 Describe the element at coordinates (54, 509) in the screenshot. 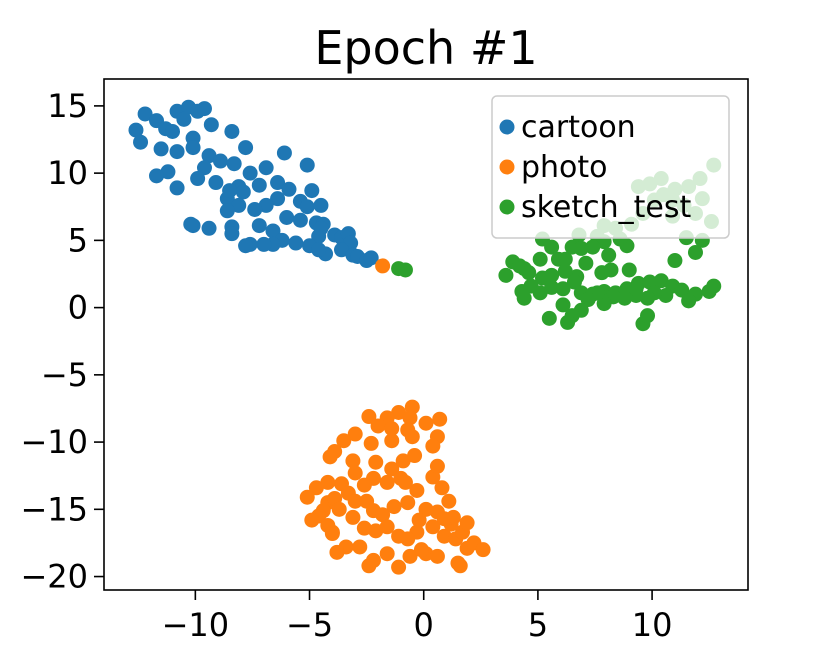

I see `y-tick-label: −15` at that location.